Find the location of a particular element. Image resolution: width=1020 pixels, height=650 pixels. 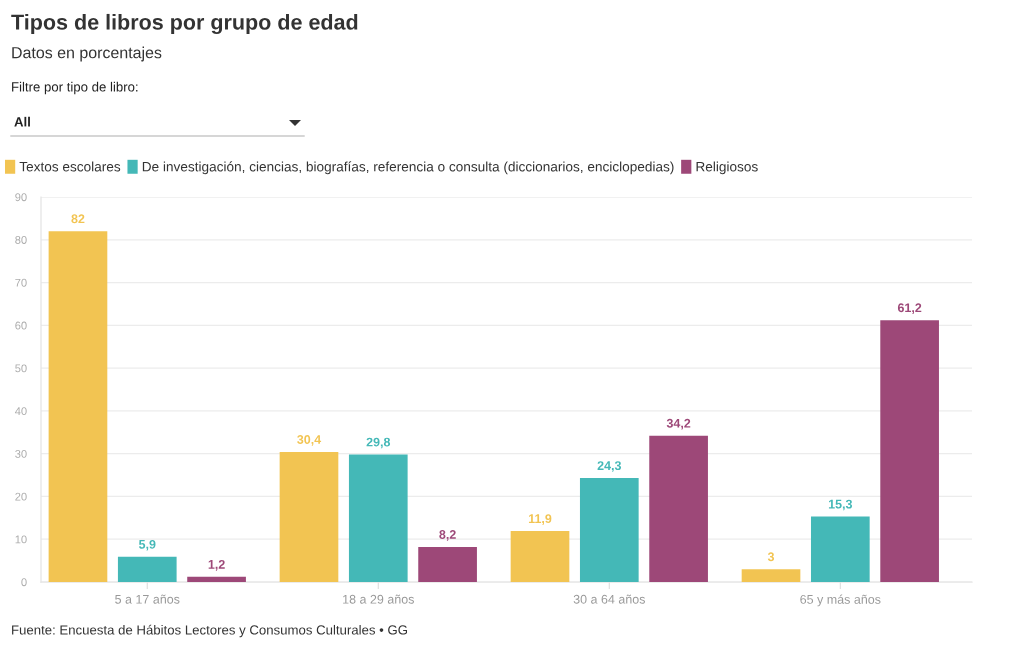

data-label: 11,9 is located at coordinates (540, 519).